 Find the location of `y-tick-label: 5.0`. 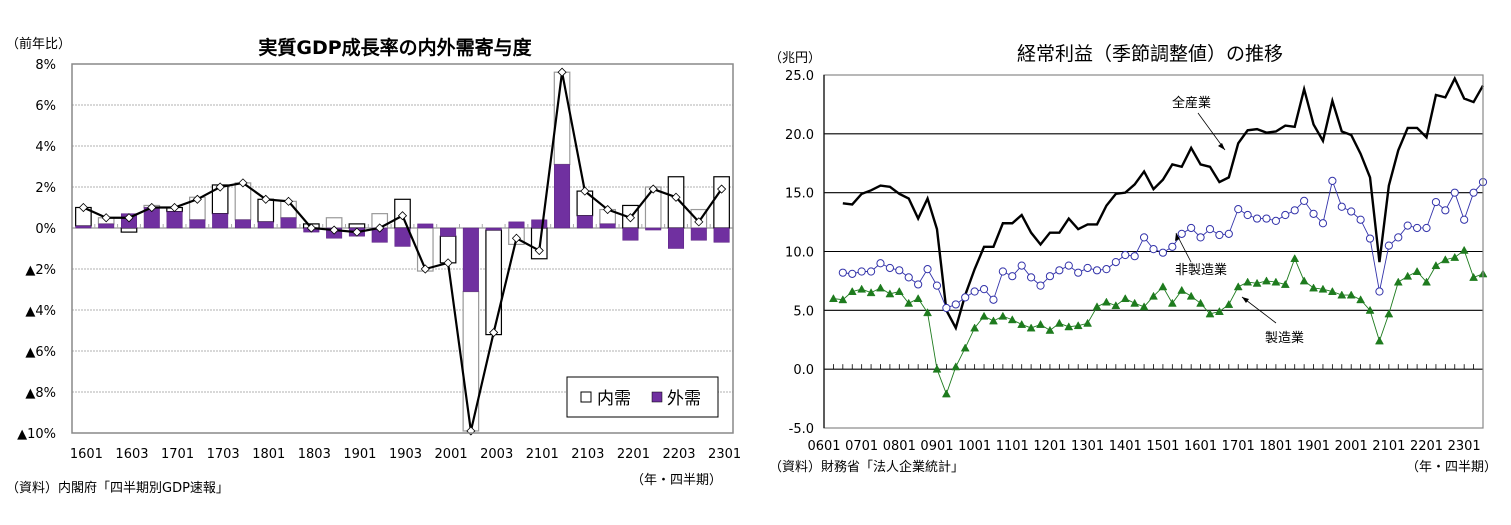

y-tick-label: 5.0 is located at coordinates (803, 311).